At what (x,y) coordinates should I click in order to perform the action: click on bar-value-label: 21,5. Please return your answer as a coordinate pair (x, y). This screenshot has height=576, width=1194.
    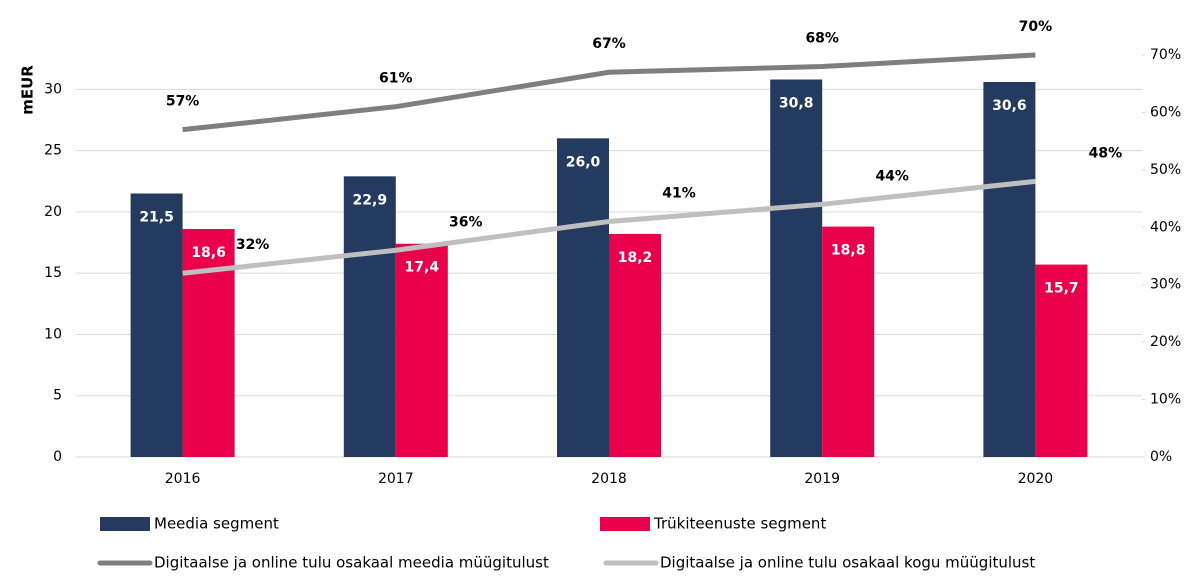
    Looking at the image, I should click on (156, 217).